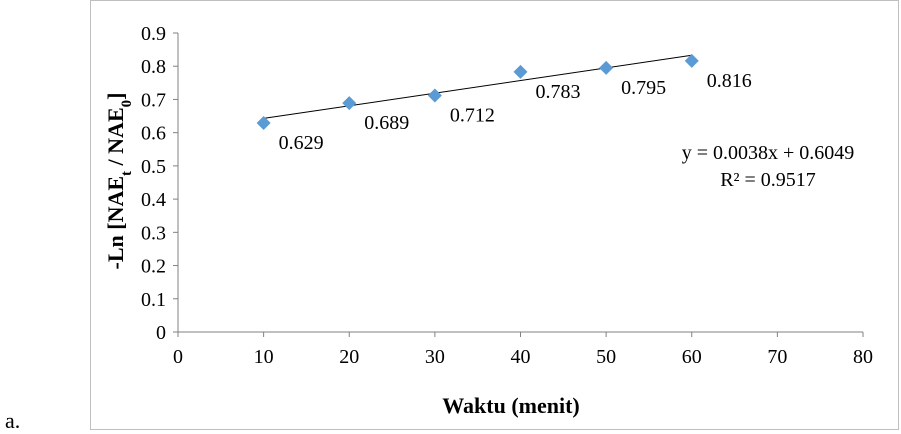  I want to click on x-tick-label: 70, so click(777, 357).